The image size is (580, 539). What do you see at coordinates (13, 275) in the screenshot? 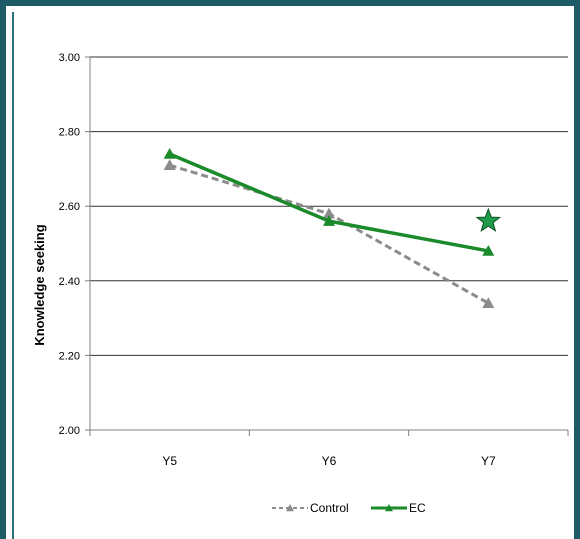
I see `frame-inner-line` at bounding box center [13, 275].